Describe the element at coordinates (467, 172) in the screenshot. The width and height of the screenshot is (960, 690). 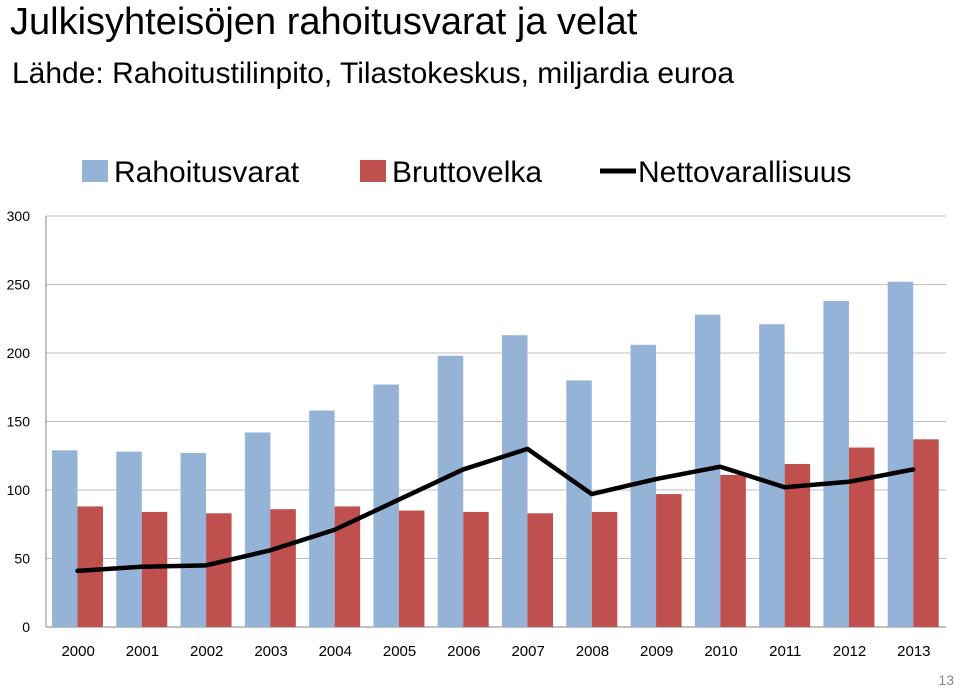
I see `legend-label-bruttovelka: Bruttovelka` at that location.